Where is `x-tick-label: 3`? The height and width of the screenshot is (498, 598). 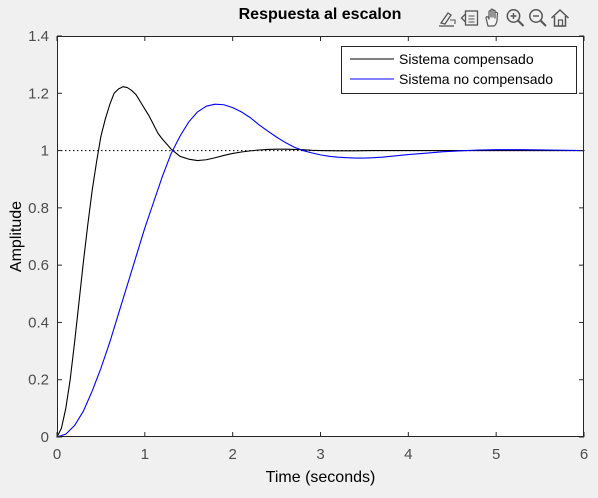 x-tick-label: 3 is located at coordinates (320, 454).